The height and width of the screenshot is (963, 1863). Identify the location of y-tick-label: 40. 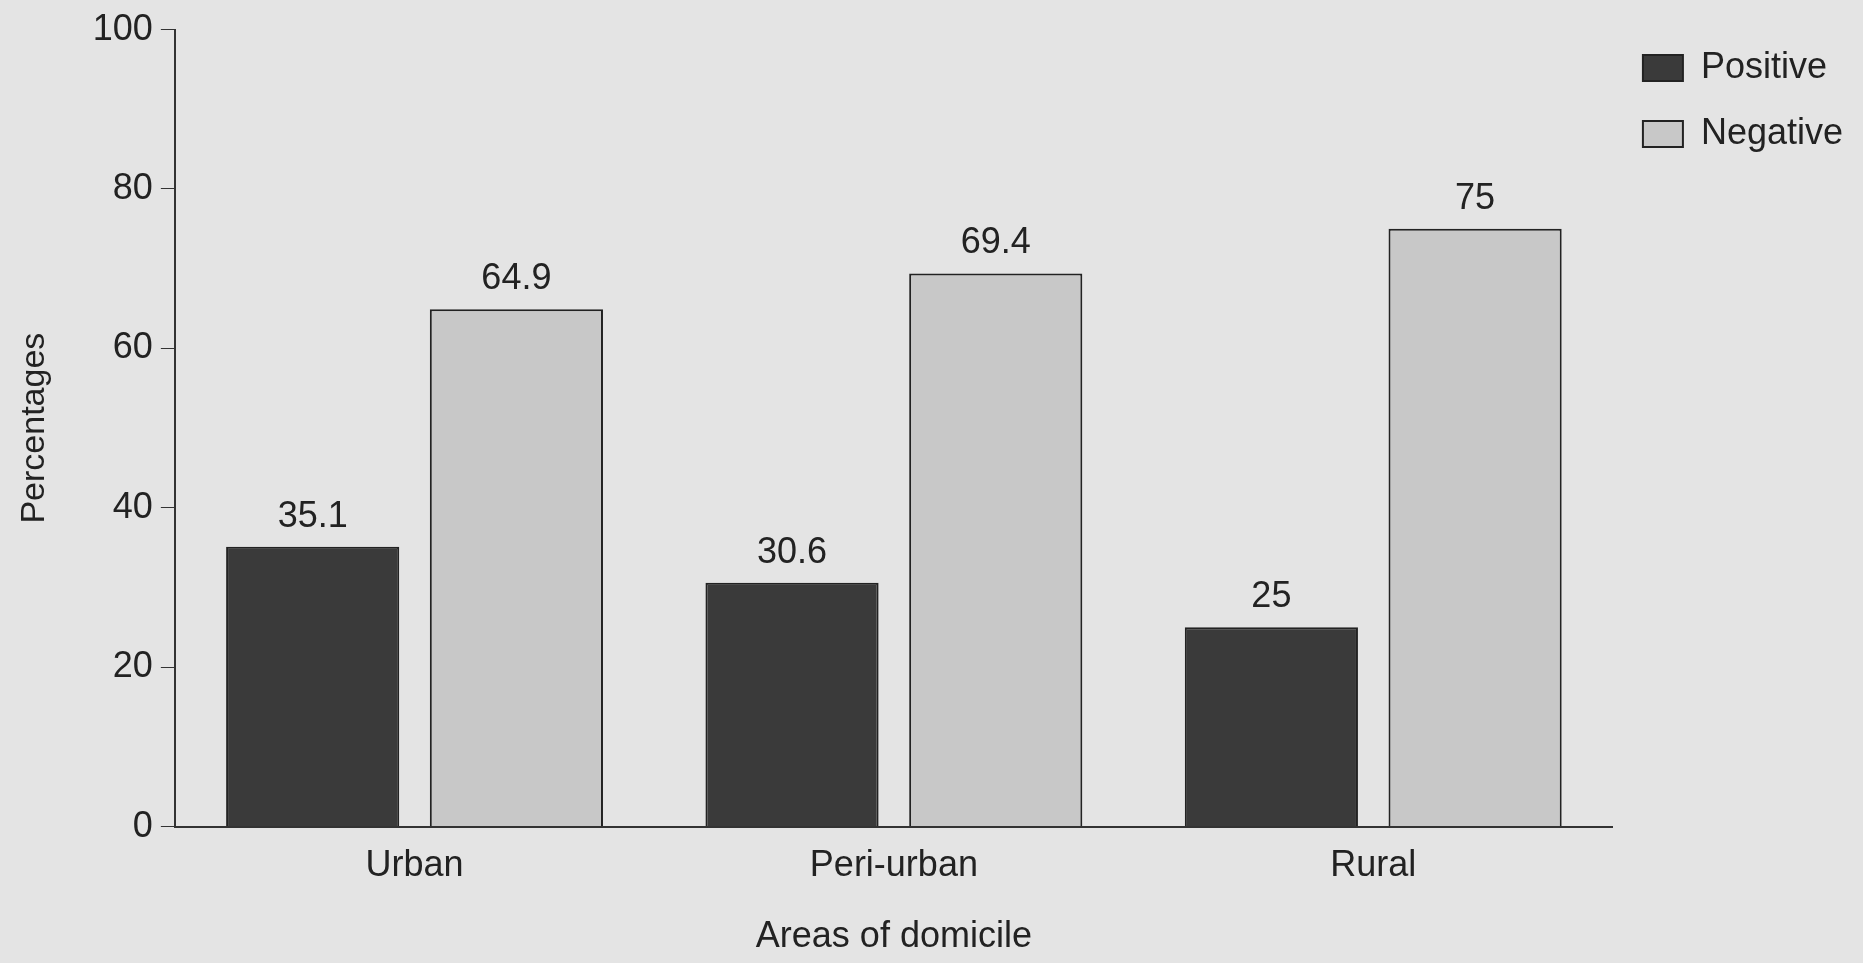
(132, 505).